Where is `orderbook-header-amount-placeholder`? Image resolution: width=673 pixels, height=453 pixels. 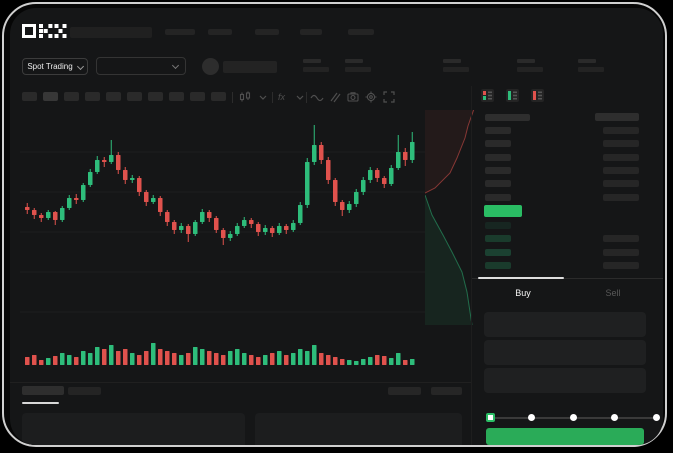 orderbook-header-amount-placeholder is located at coordinates (617, 117).